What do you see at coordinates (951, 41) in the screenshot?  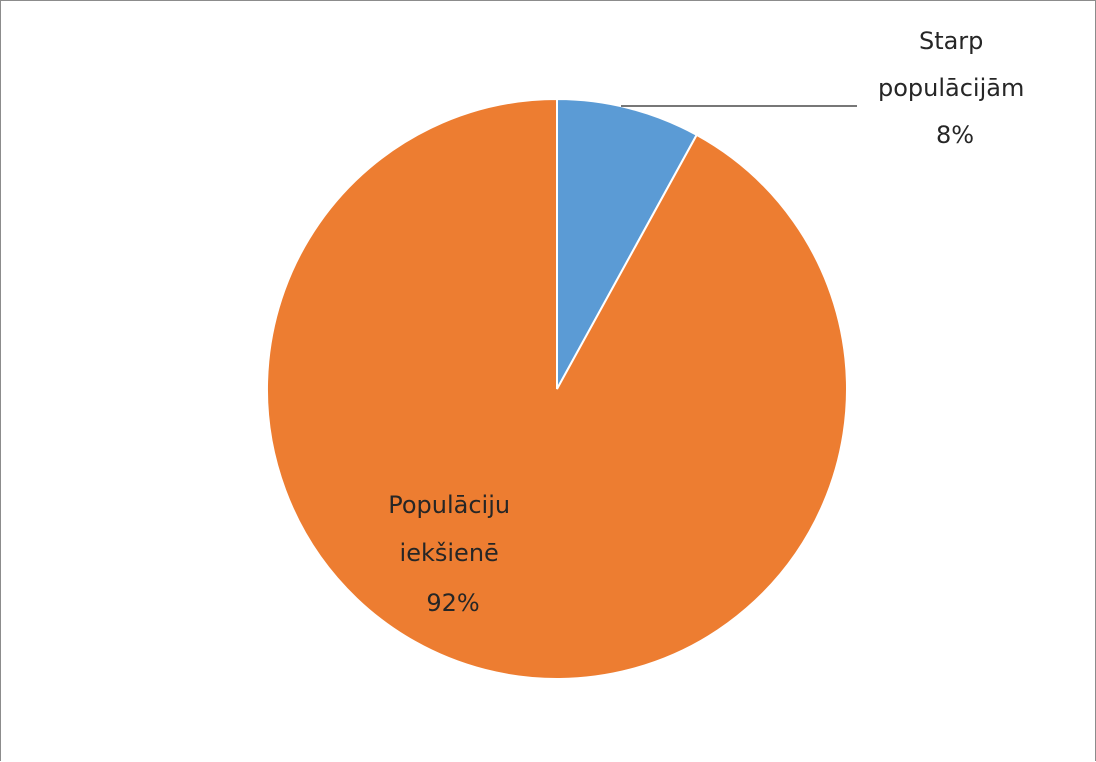 I see `slice-label-starp-line1: Starp` at bounding box center [951, 41].